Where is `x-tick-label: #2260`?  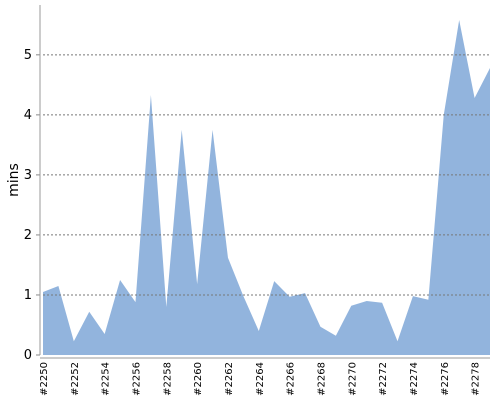
x-tick-label: #2260 is located at coordinates (198, 379).